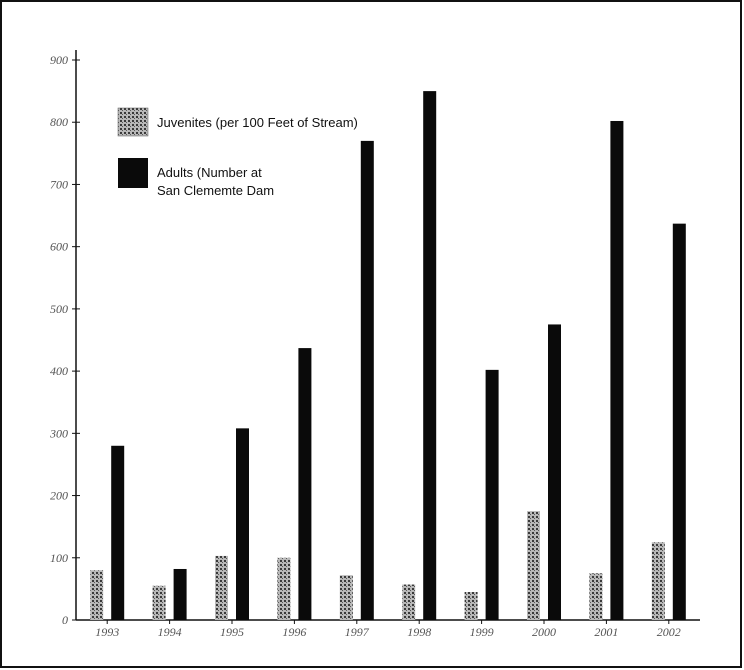 The image size is (744, 670). I want to click on x-tick-label: 2000, so click(544, 632).